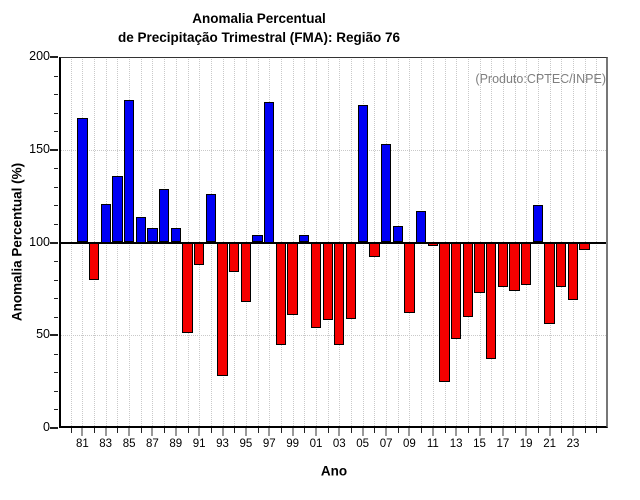 The image size is (640, 500). What do you see at coordinates (39, 56) in the screenshot?
I see `y-tick-label: 200` at bounding box center [39, 56].